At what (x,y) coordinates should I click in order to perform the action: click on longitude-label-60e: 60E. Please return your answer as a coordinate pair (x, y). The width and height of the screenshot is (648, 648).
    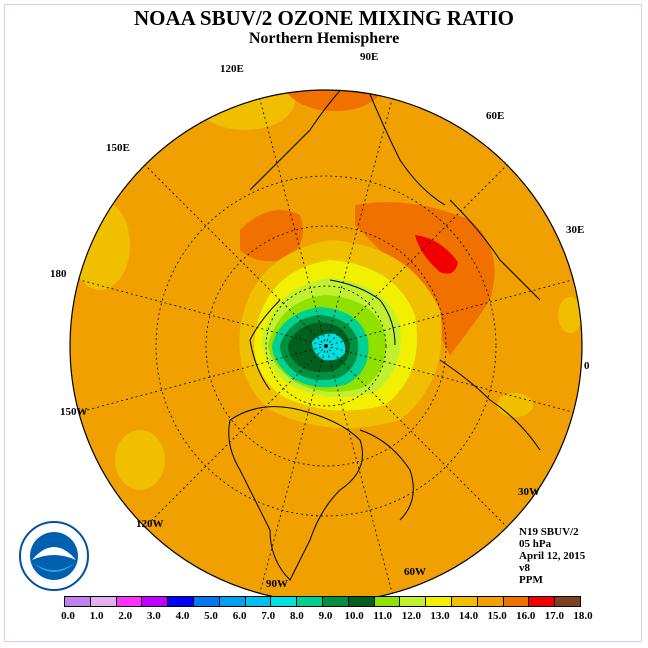
    Looking at the image, I should click on (495, 116).